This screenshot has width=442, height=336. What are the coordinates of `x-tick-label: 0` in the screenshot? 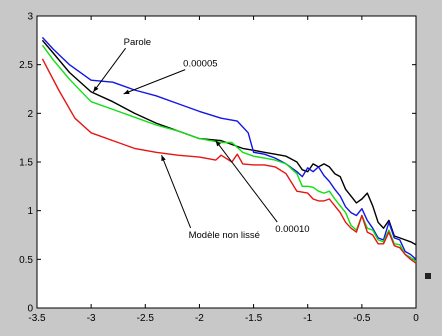 It's located at (416, 318).